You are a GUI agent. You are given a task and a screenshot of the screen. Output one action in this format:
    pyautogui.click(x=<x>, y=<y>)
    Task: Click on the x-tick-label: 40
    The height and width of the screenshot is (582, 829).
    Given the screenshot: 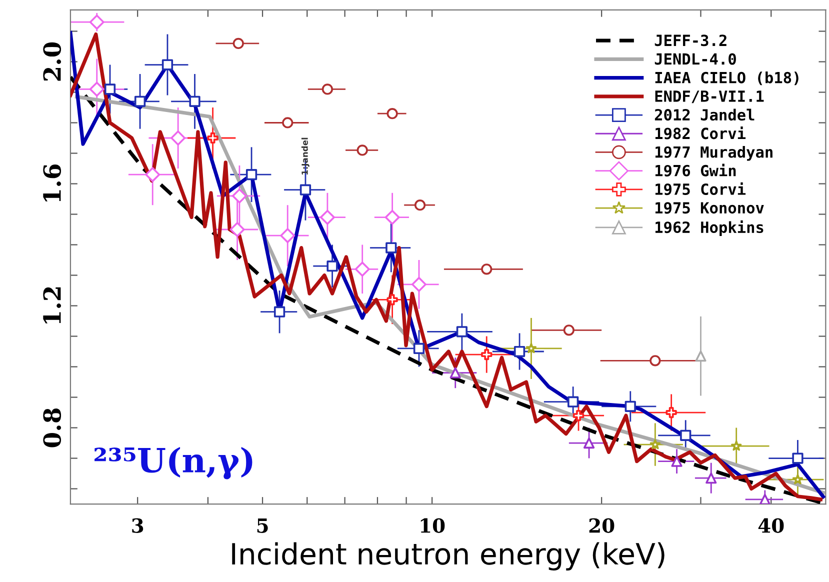 What is the action you would take?
    pyautogui.click(x=771, y=525)
    